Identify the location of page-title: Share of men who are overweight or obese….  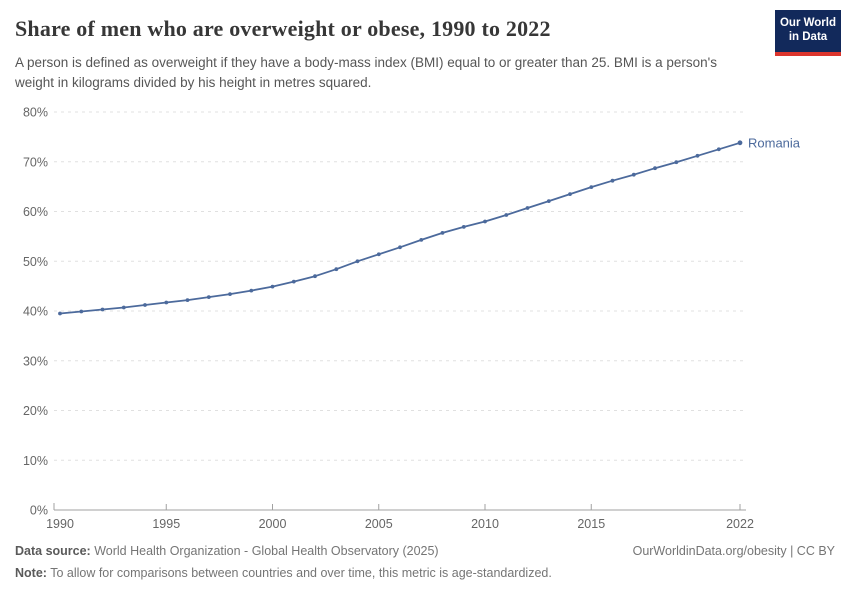
(283, 28).